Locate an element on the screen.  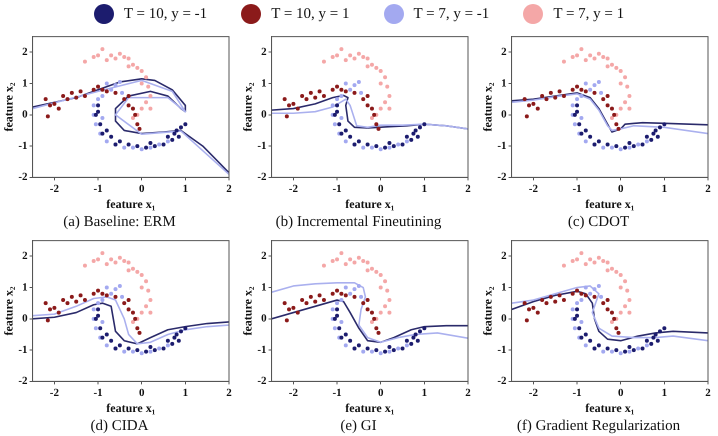
y-tick-label: 0 is located at coordinates (264, 318).